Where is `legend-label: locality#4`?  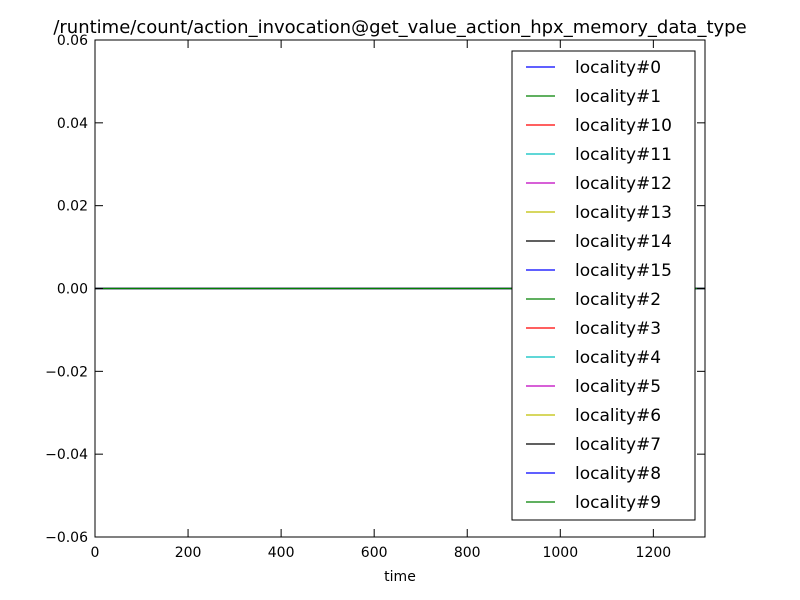
legend-label: locality#4 is located at coordinates (618, 358).